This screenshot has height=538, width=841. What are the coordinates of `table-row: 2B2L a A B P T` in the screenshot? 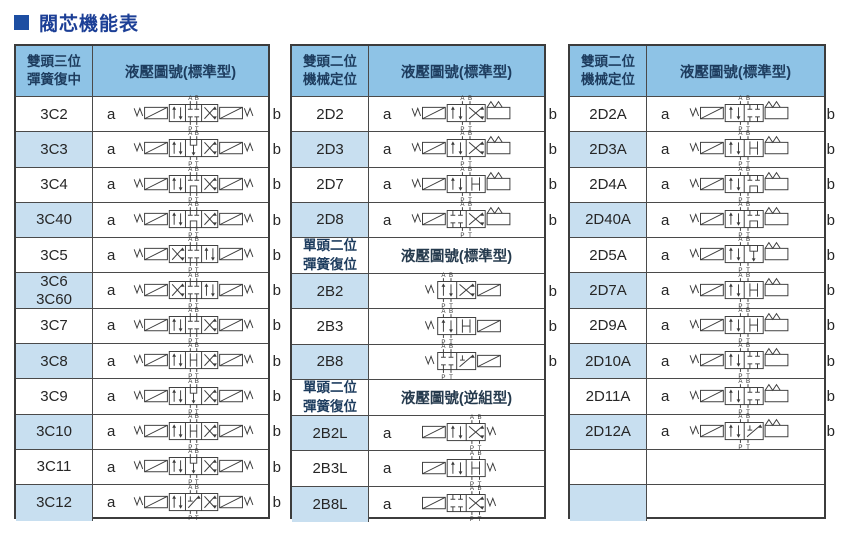 It's located at (418, 433).